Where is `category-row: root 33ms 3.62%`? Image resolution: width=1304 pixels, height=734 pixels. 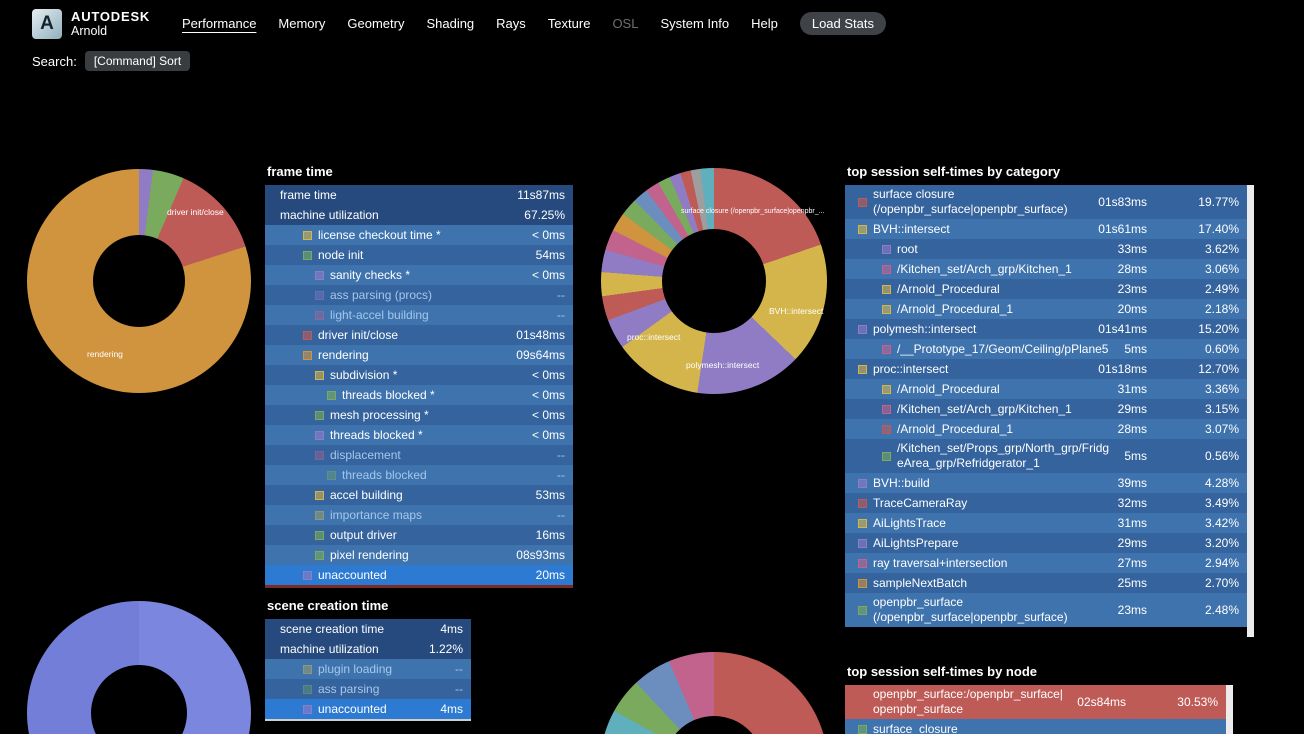
category-row: root 33ms 3.62% is located at coordinates (1046, 249).